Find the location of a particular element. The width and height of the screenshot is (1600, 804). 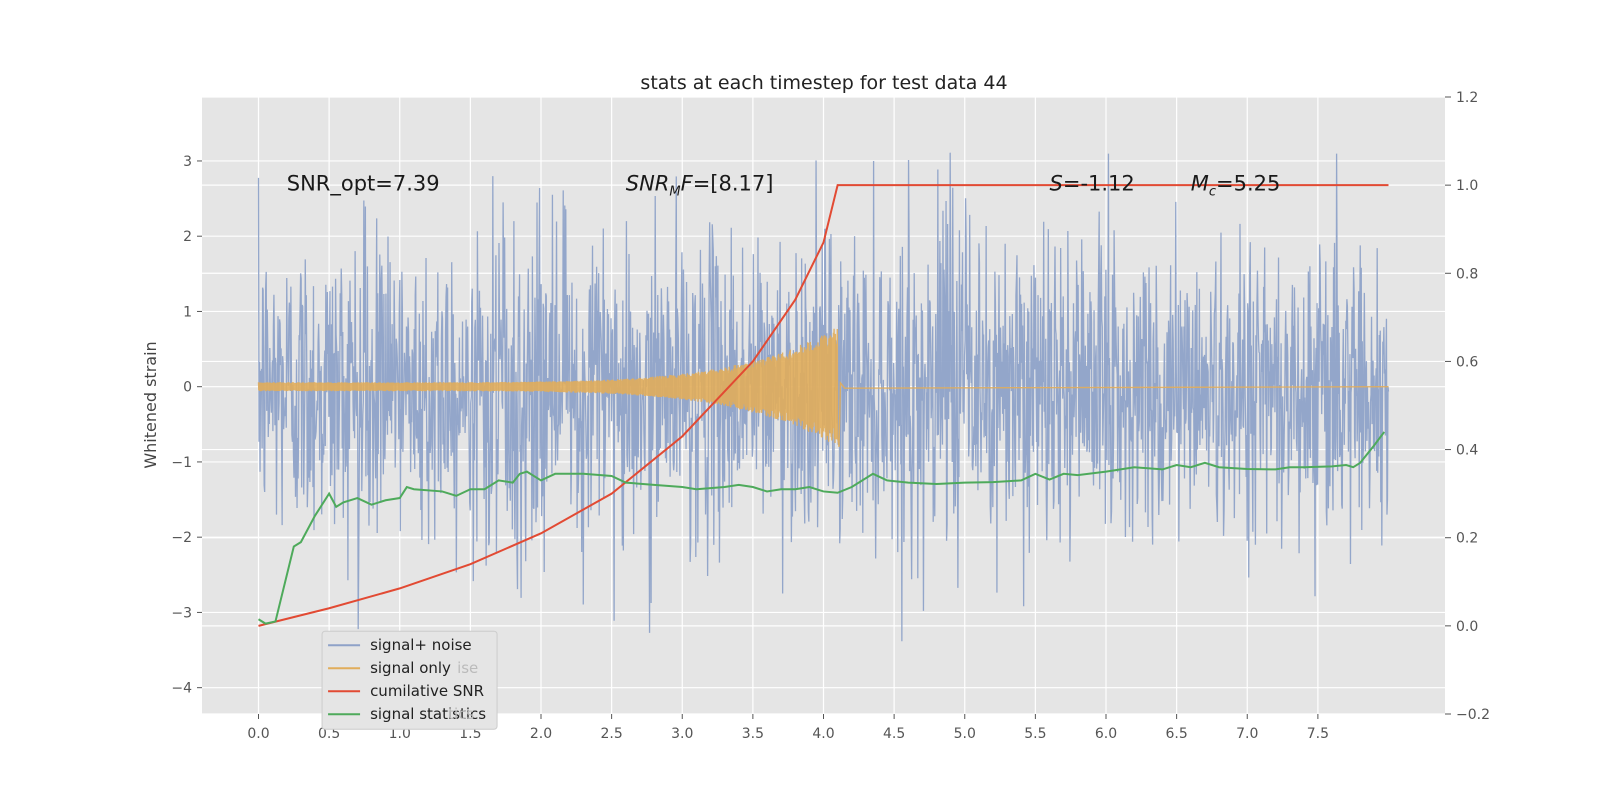

legend-box is located at coordinates (409, 680).